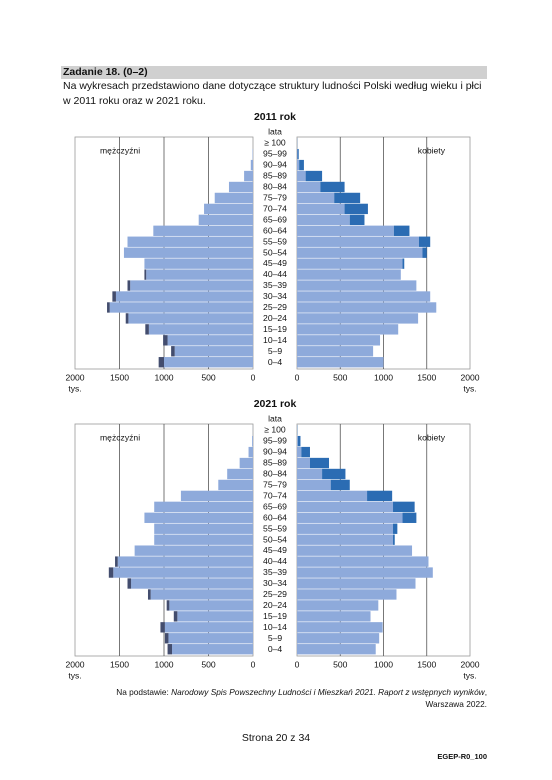 The image size is (552, 780). I want to click on category-label: 20–24, so click(275, 605).